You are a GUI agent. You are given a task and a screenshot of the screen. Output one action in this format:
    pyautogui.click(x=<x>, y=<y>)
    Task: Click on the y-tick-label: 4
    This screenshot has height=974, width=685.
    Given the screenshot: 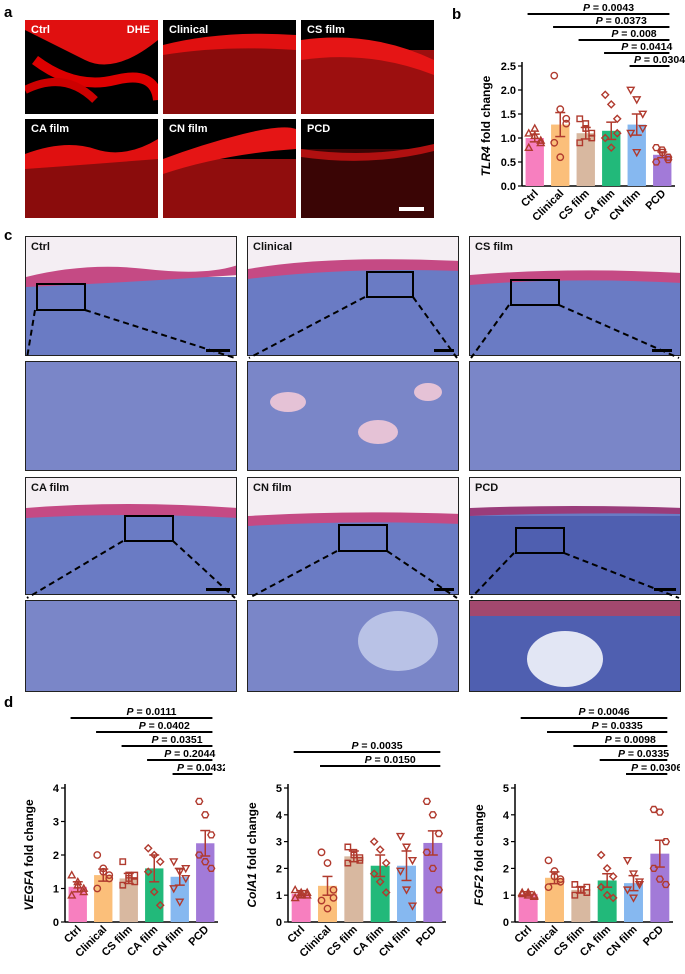 What is the action you would take?
    pyautogui.click(x=506, y=816)
    